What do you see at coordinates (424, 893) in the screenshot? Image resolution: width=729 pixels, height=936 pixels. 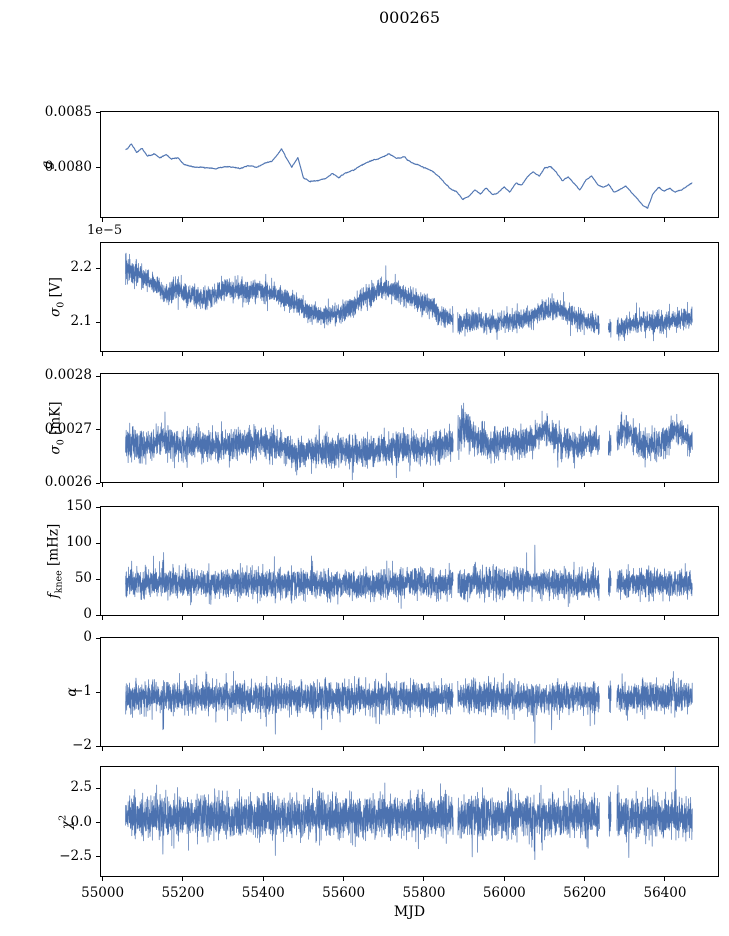 I see `x-tick-label: 55800` at bounding box center [424, 893].